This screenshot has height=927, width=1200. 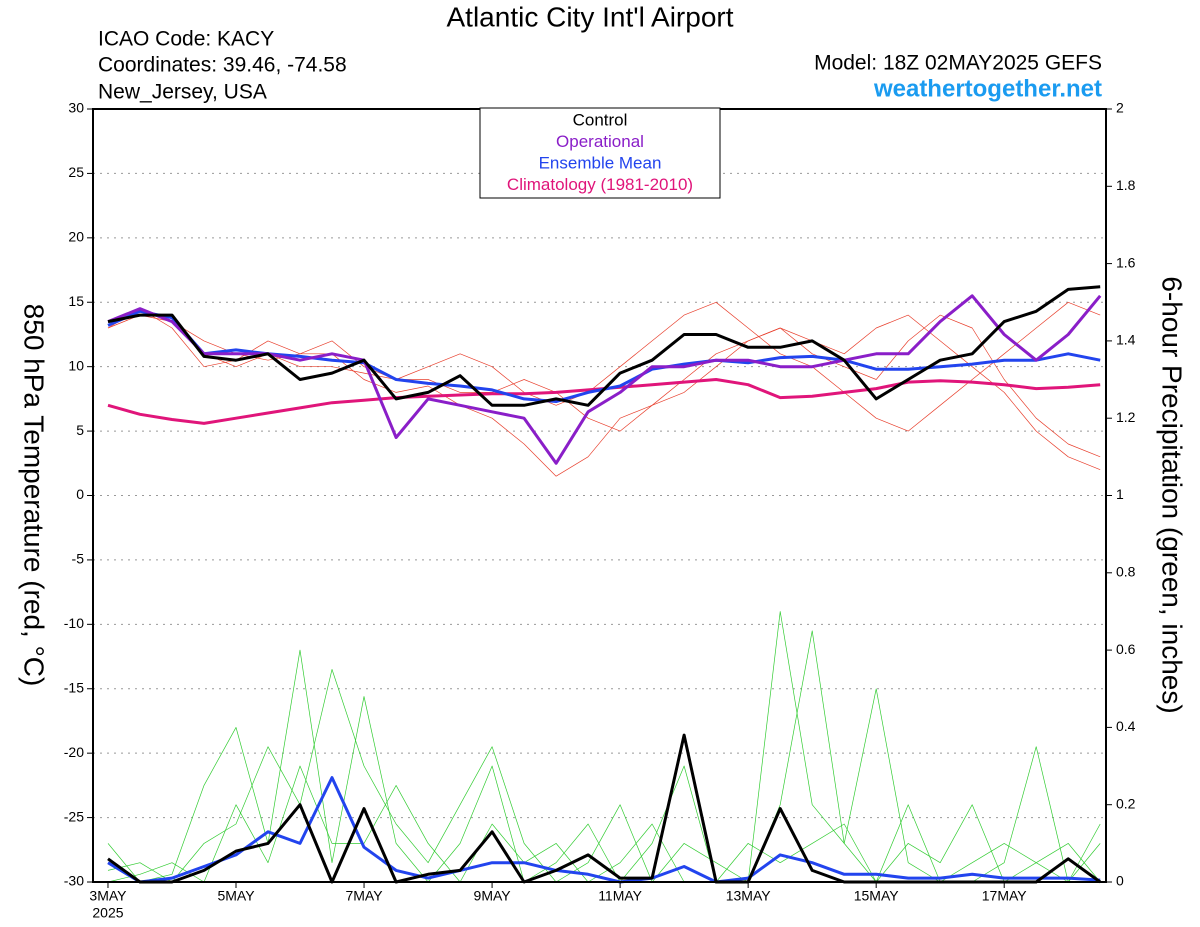 I want to click on y-tick-label: 25, so click(x=76, y=172).